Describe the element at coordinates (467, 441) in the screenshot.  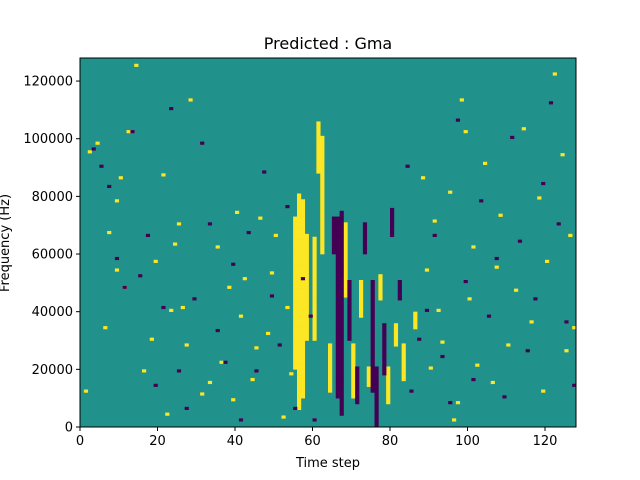
I see `x-tick-label: 100` at that location.